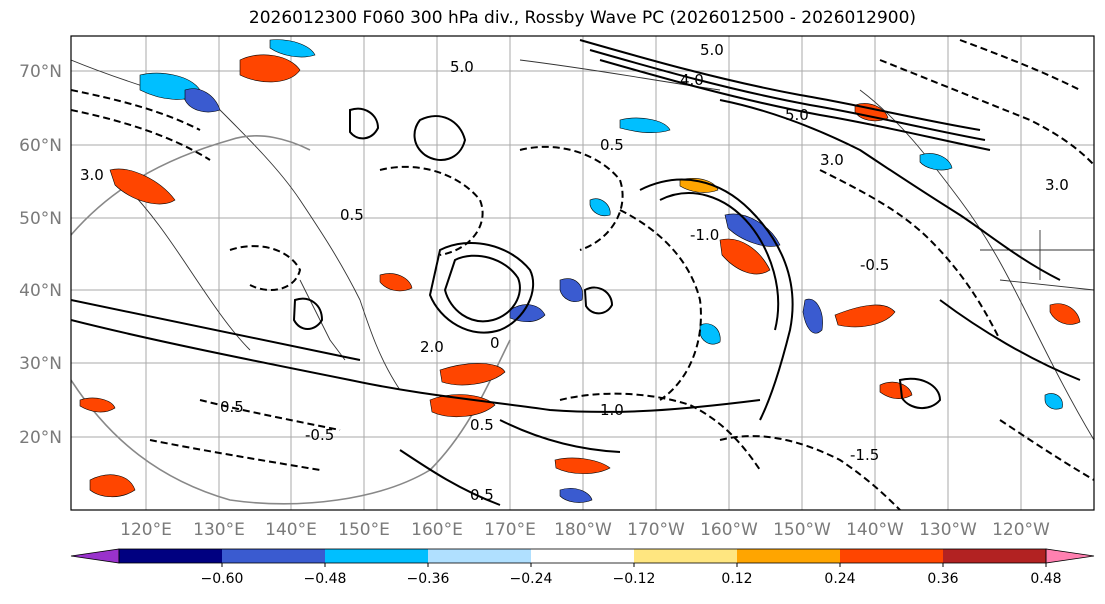 This screenshot has width=1105, height=604. What do you see at coordinates (437, 530) in the screenshot?
I see `lon-label: 160°E` at bounding box center [437, 530].